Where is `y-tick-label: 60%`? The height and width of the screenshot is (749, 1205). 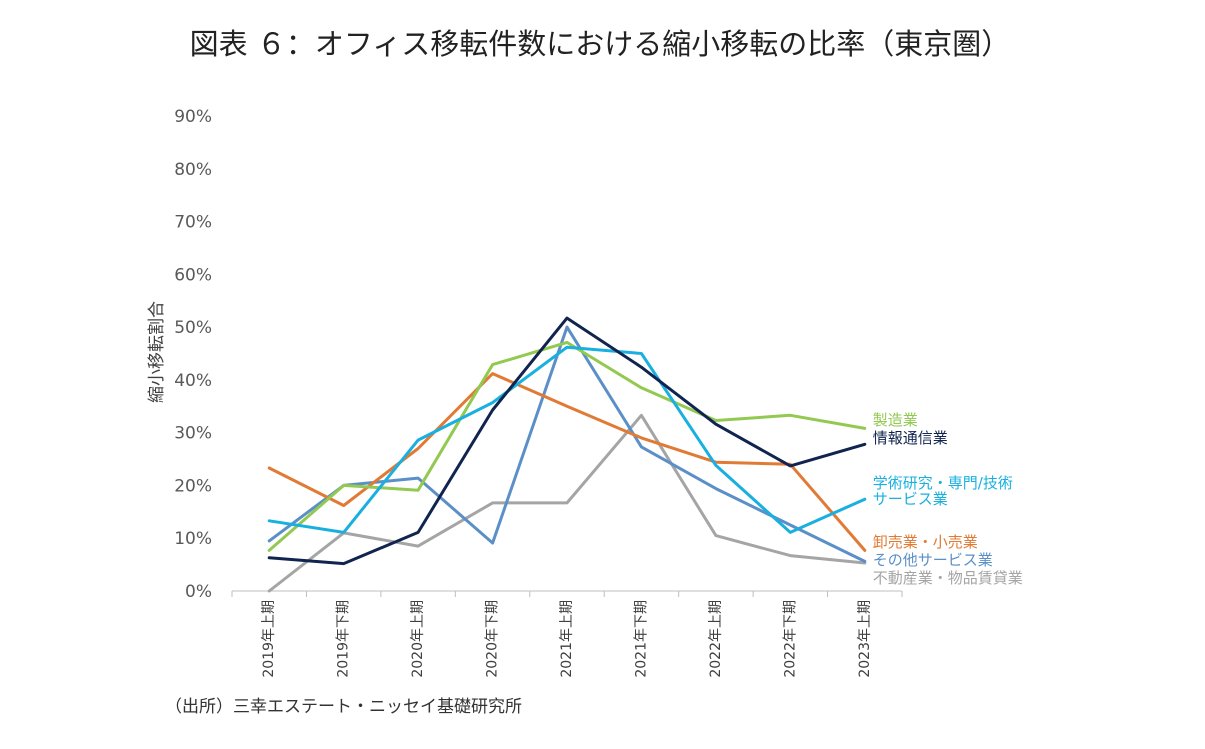
y-tick-label: 60% is located at coordinates (193, 275).